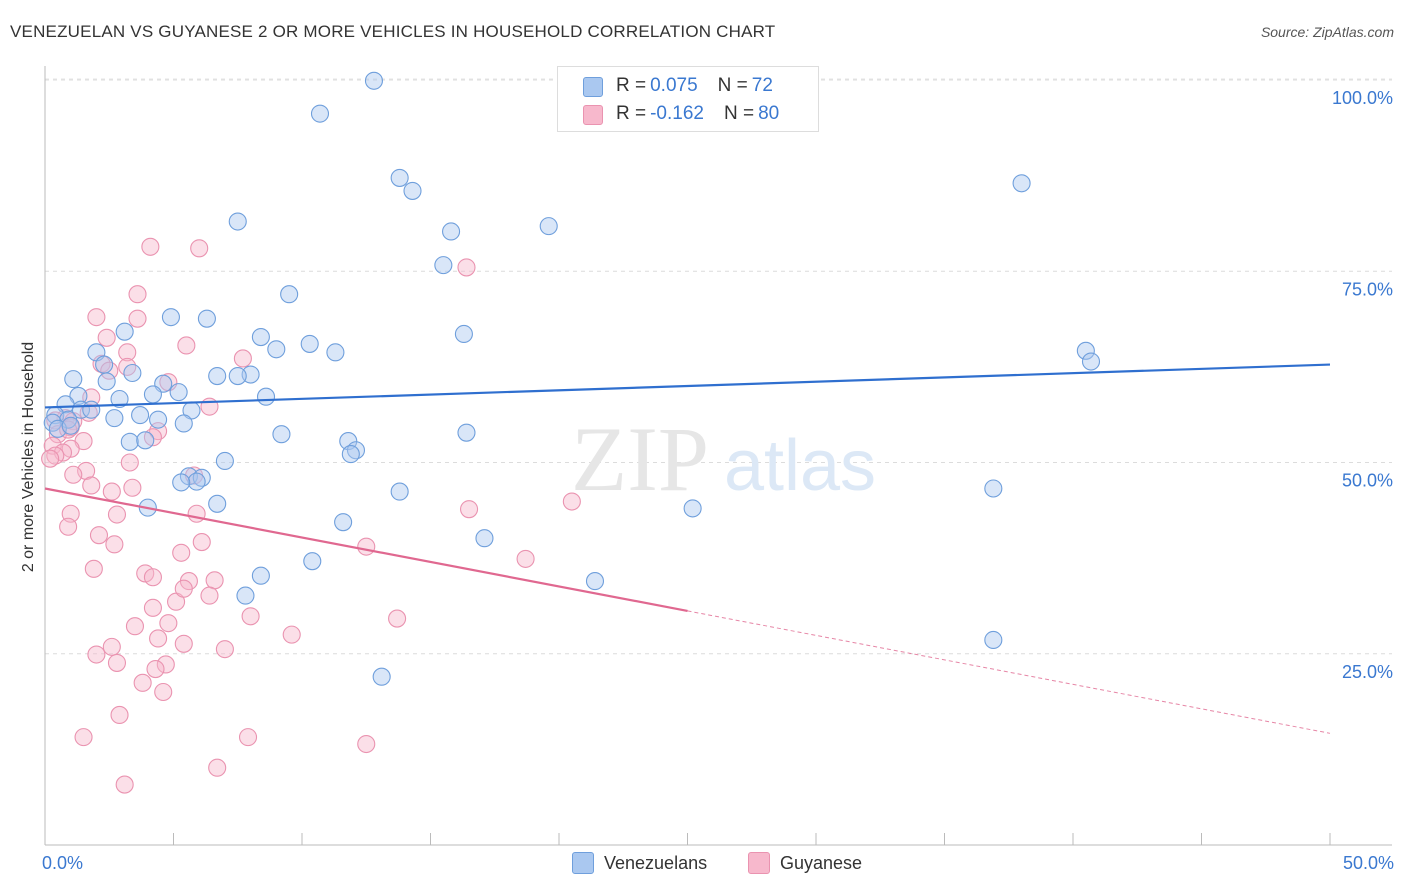 The height and width of the screenshot is (892, 1406). What do you see at coordinates (593, 115) in the screenshot?
I see `guyanese-swatch` at bounding box center [593, 115].